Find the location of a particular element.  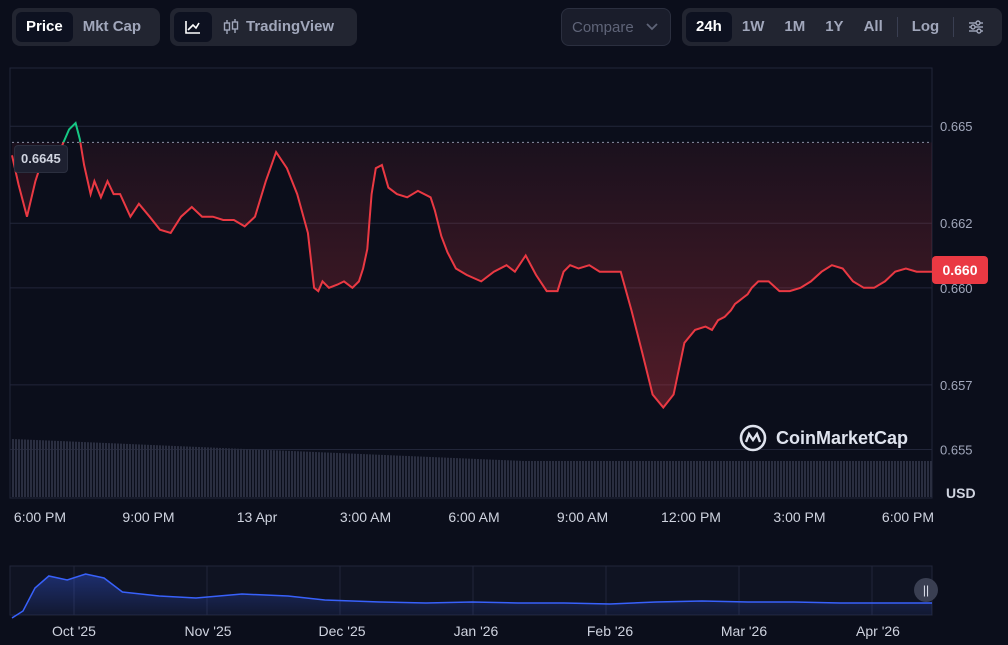

range-1w: 1W is located at coordinates (753, 26).